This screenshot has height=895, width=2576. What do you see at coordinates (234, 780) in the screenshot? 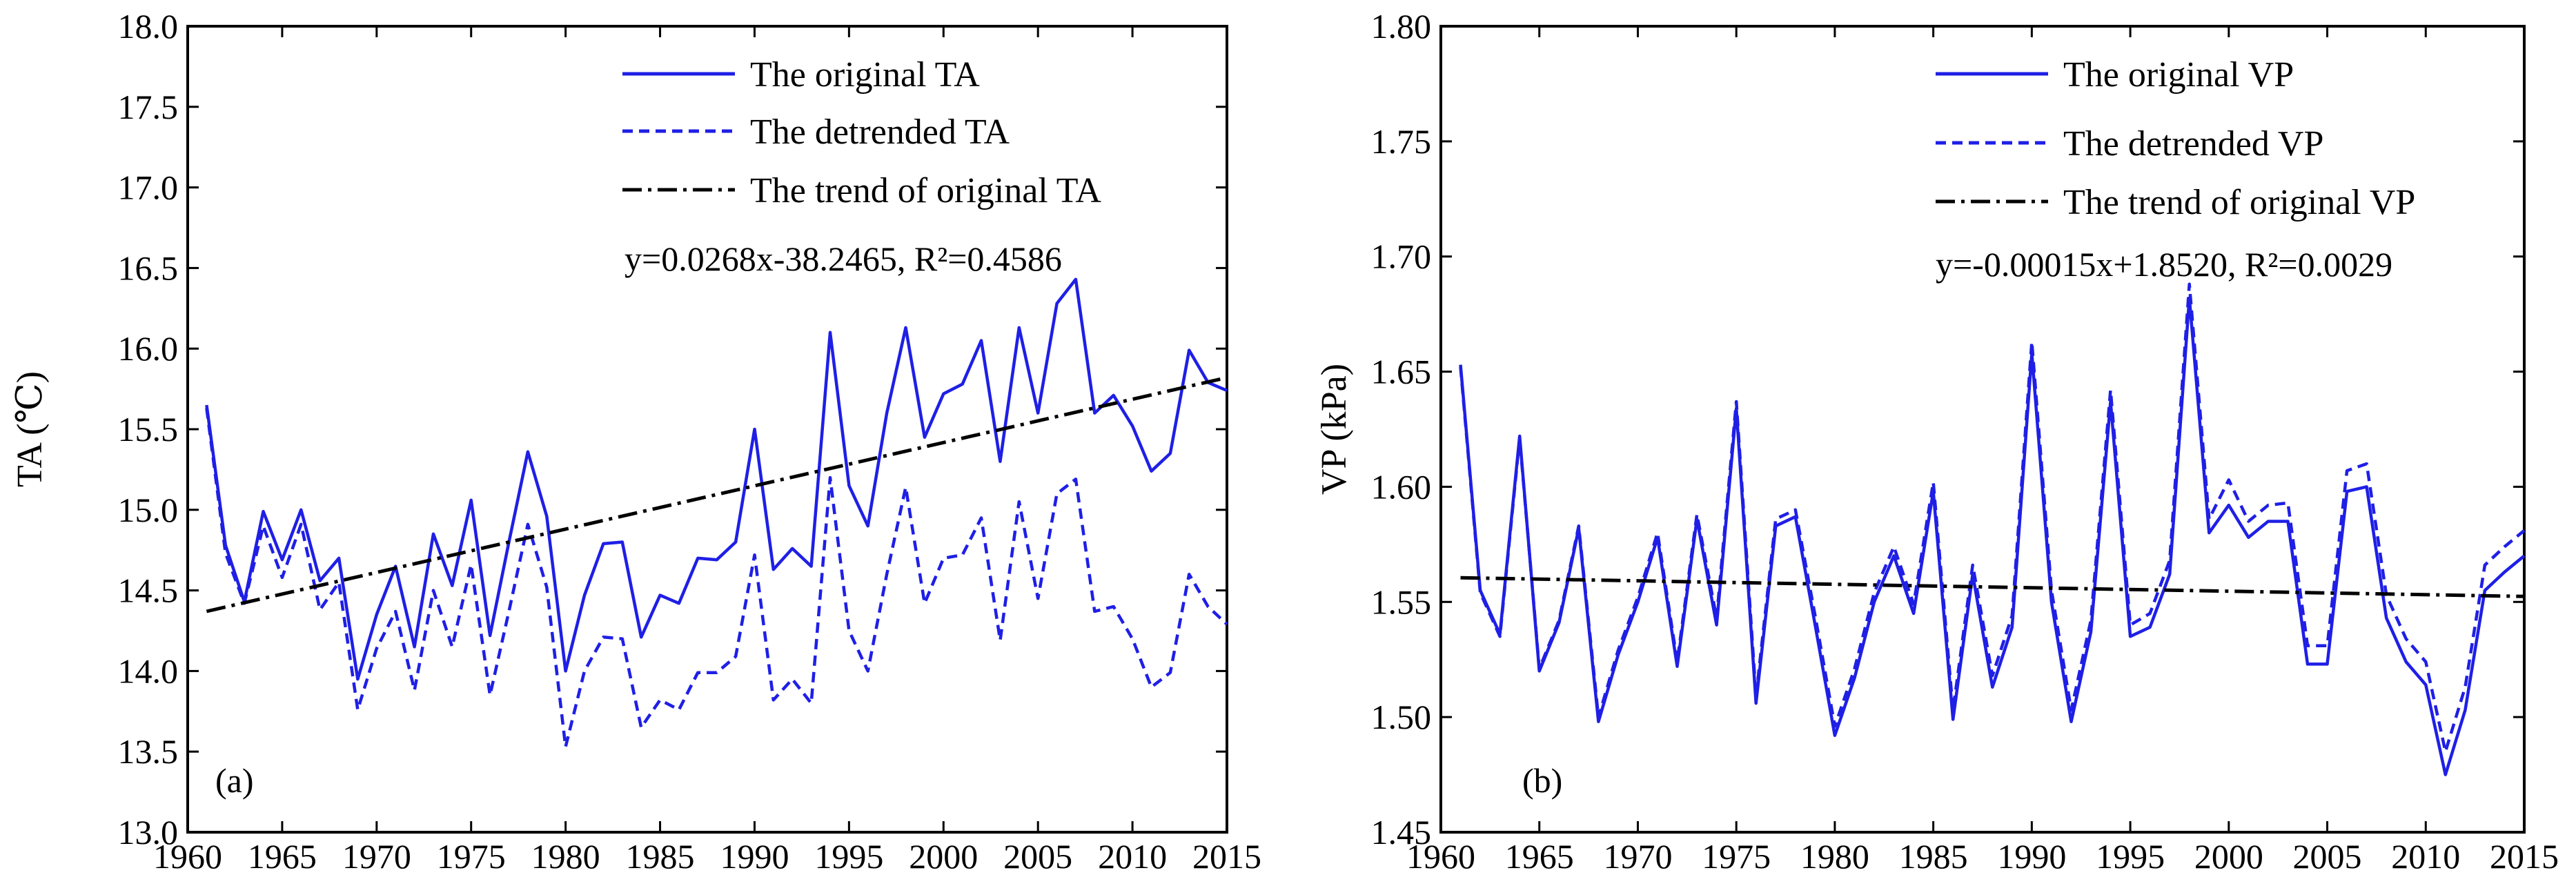
I see `panel-label-a: (a)` at bounding box center [234, 780].